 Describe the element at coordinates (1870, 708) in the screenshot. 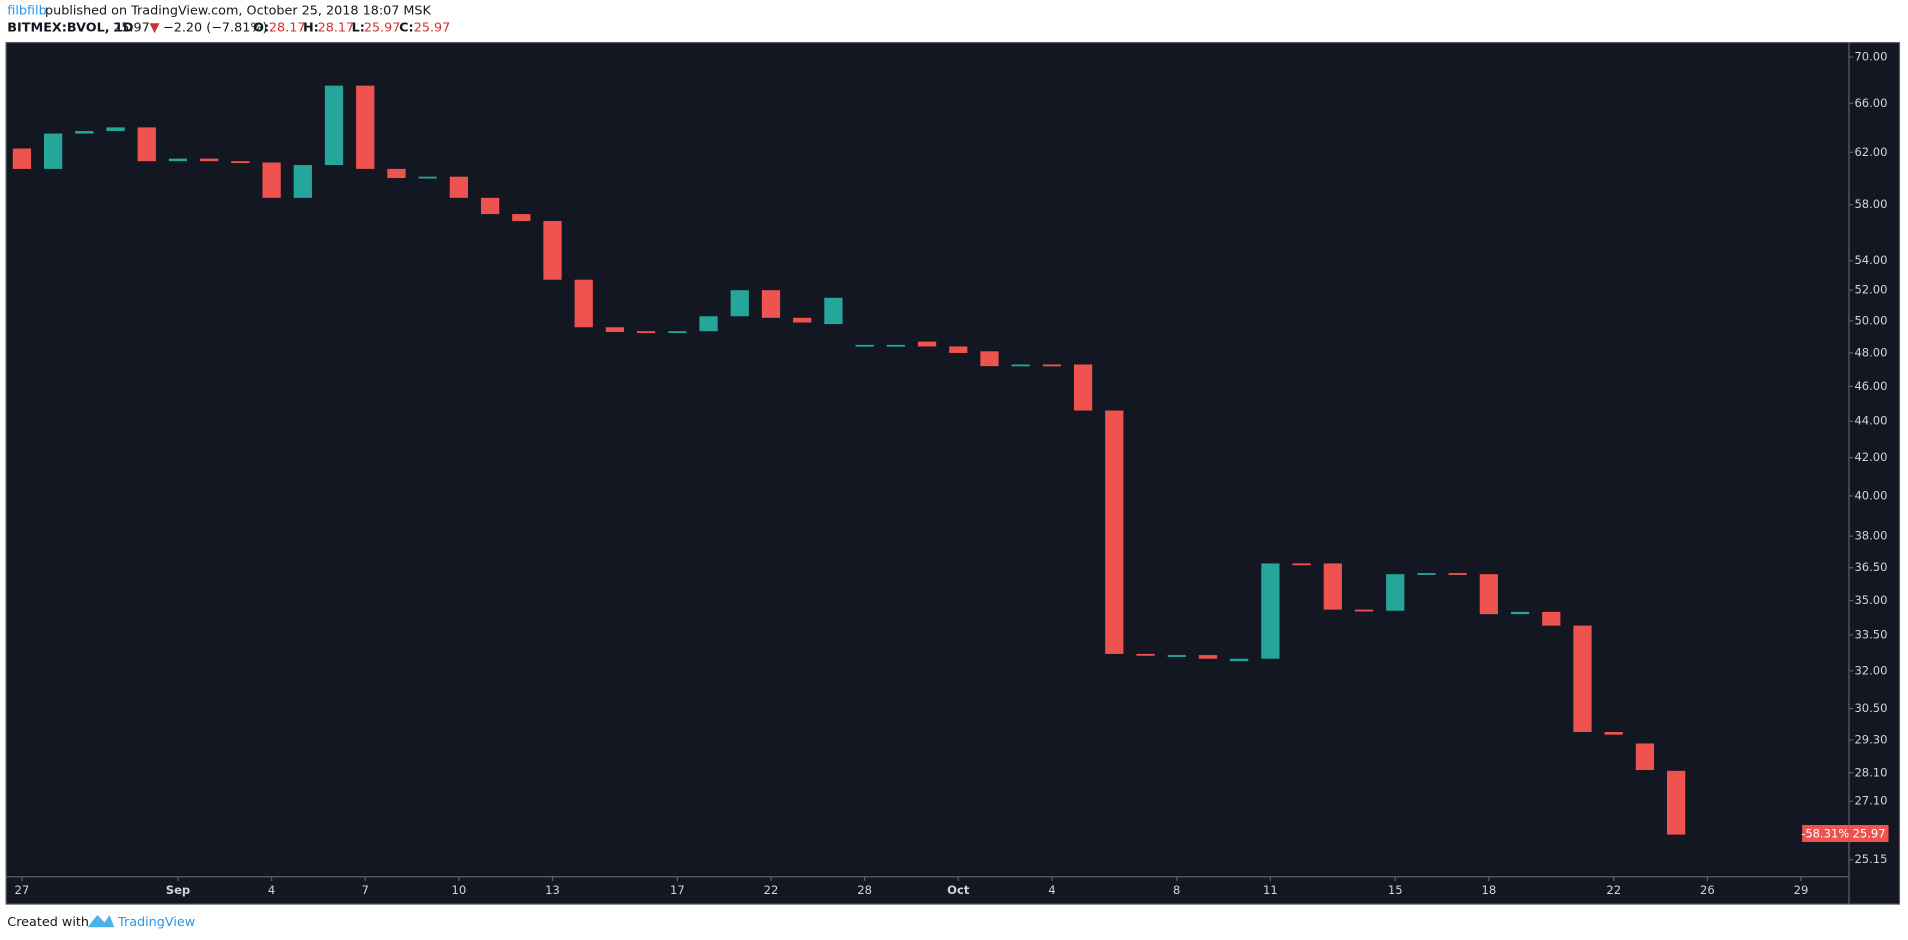

I see `y-tick-label: 30.50` at that location.